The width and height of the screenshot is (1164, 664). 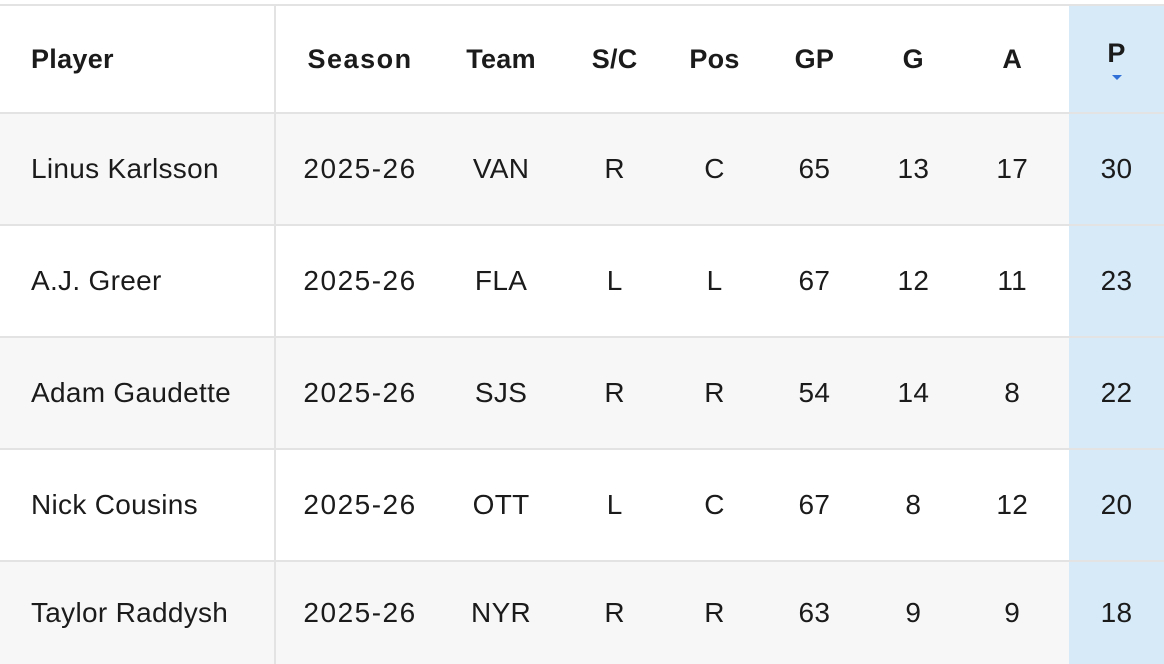 I want to click on column-header-label: S/C, so click(x=614, y=58).